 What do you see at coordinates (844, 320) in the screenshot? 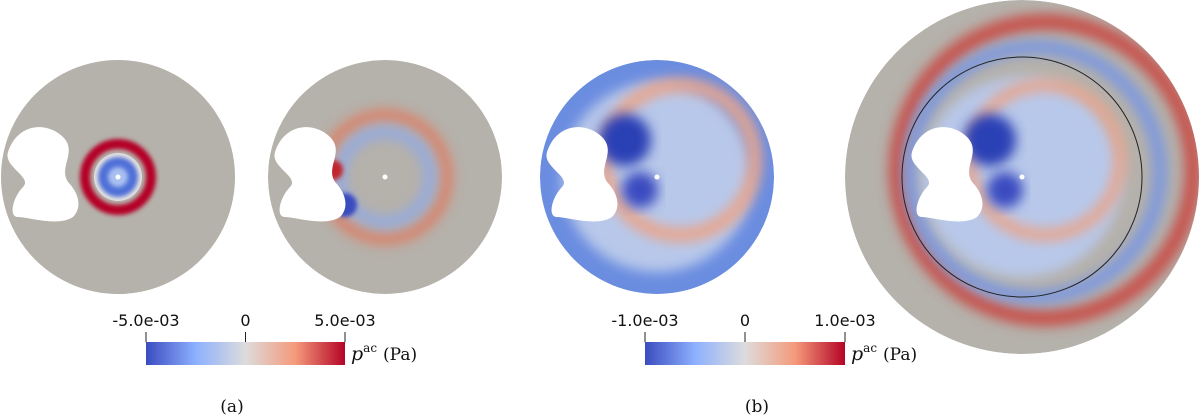
I see `colorbar-tick-label: 1.0e-03` at bounding box center [844, 320].